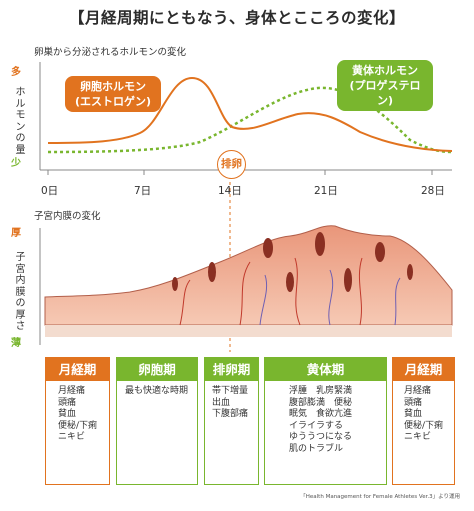 This screenshot has width=474, height=511. I want to click on symptom: イライラする, so click(316, 425).